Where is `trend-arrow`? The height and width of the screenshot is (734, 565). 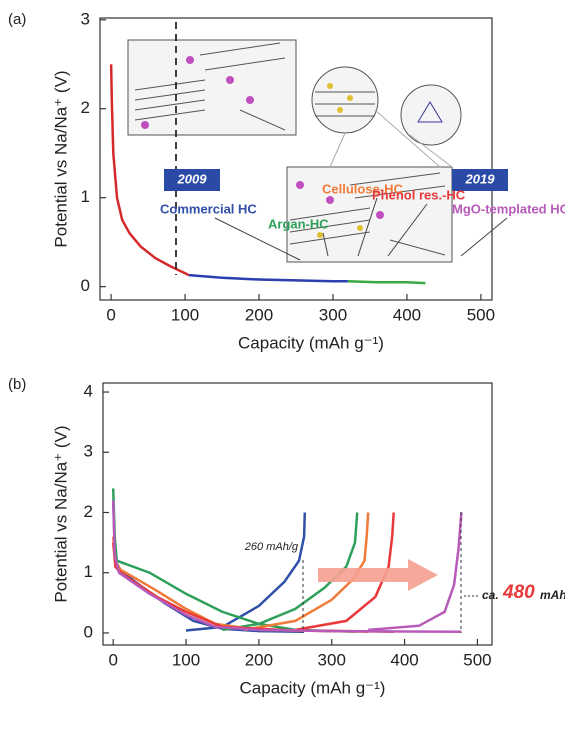 trend-arrow is located at coordinates (378, 575).